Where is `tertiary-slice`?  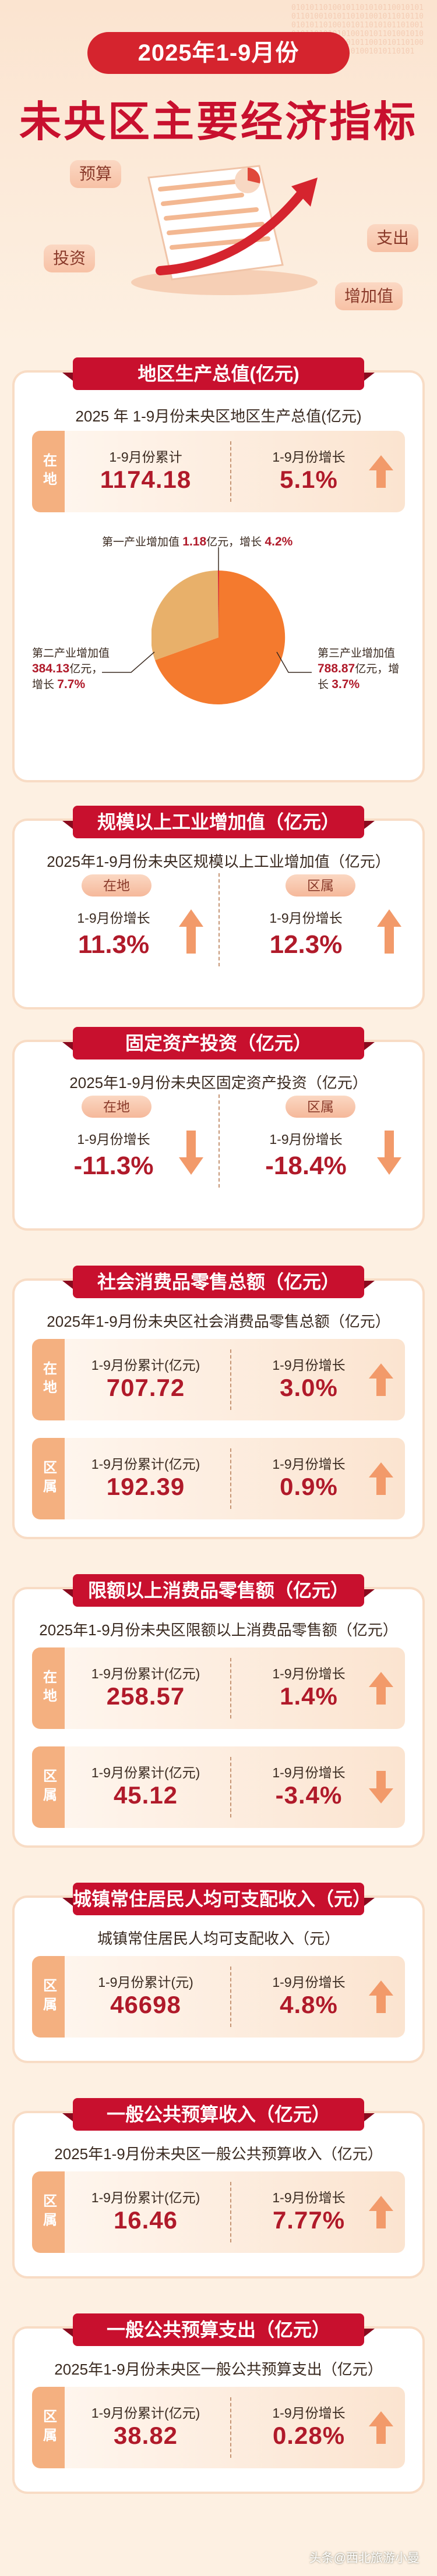 tertiary-slice is located at coordinates (220, 637).